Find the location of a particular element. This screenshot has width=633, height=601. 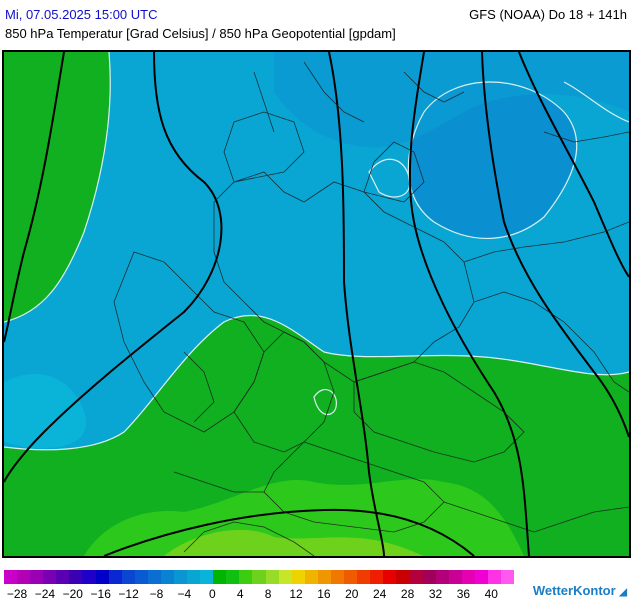

warmest-air-south is located at coordinates (294, 542).